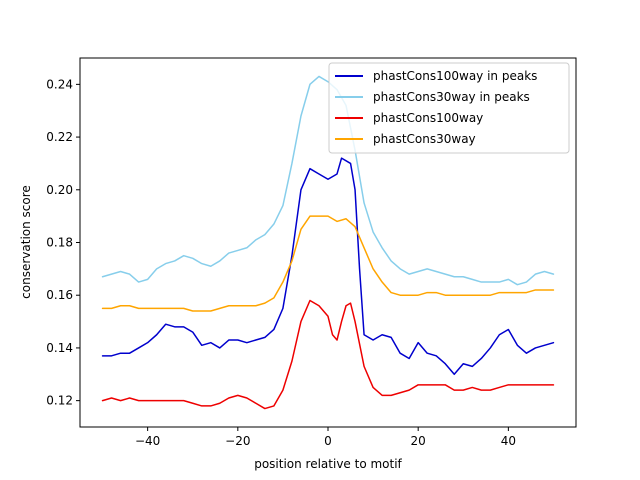 This screenshot has height=480, width=640. What do you see at coordinates (328, 441) in the screenshot?
I see `x-tick-label: 0` at bounding box center [328, 441].